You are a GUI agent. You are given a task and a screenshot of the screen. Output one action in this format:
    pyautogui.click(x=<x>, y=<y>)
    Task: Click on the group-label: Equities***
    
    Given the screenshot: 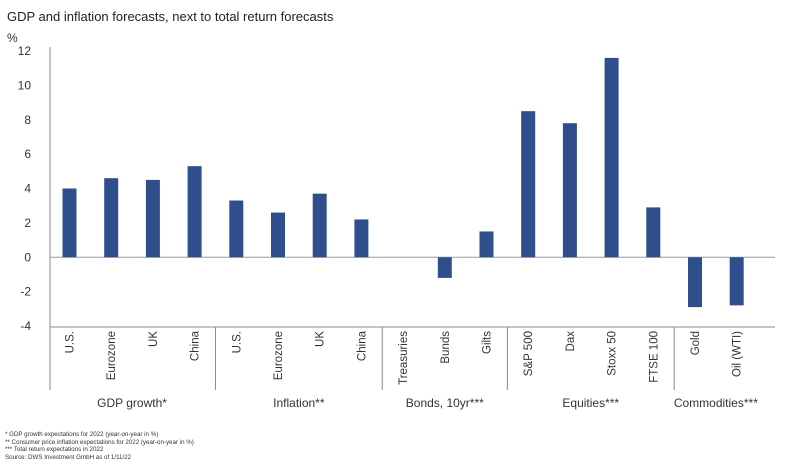 What is the action you would take?
    pyautogui.click(x=590, y=403)
    